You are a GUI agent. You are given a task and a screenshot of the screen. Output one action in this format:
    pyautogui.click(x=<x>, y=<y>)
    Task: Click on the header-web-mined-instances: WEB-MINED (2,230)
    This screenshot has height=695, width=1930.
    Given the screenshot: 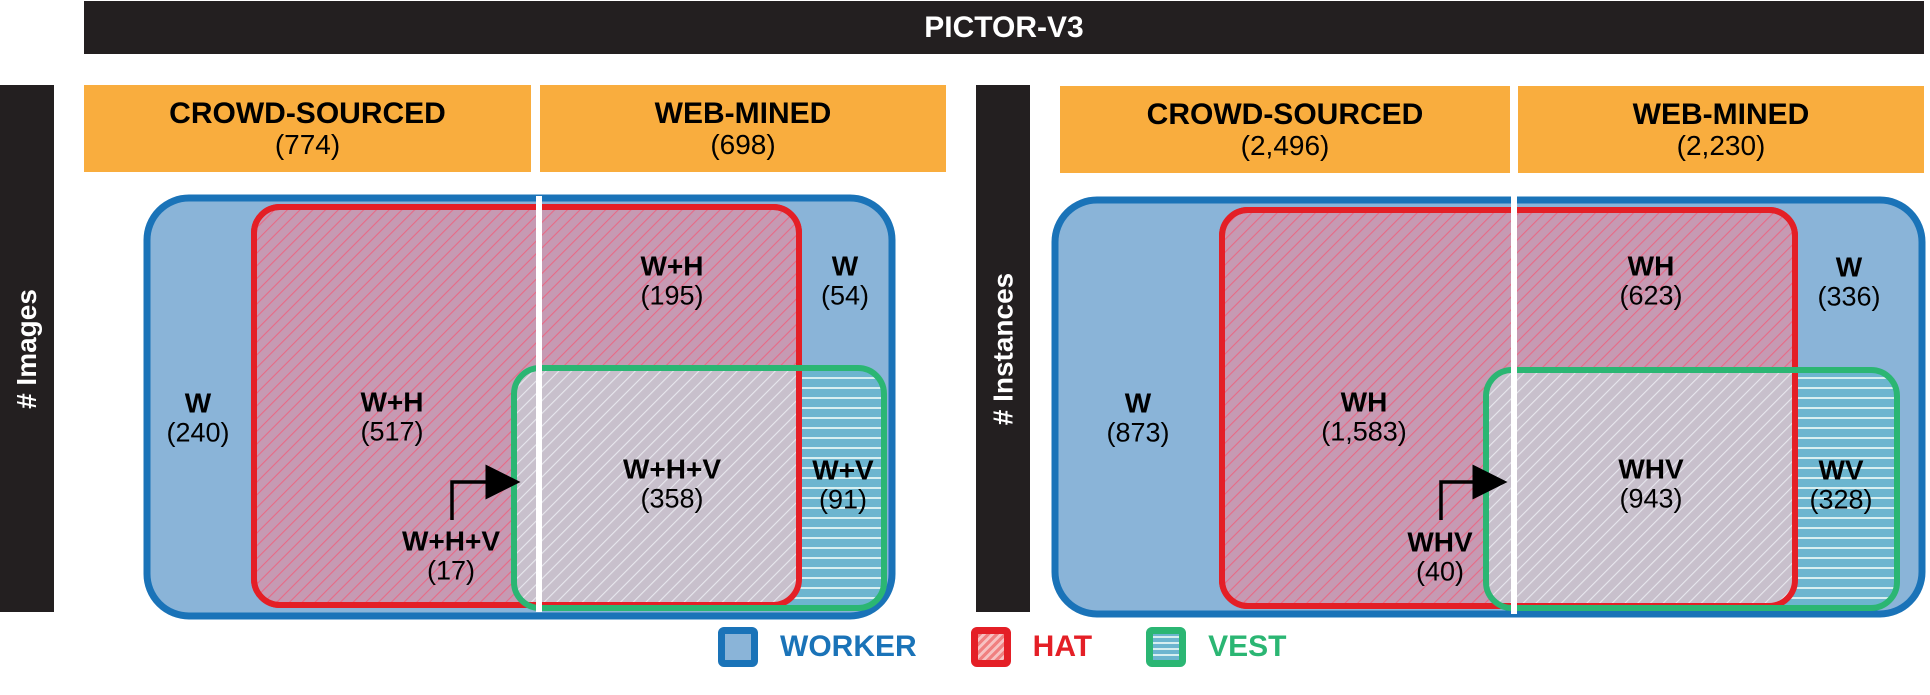 What is the action you would take?
    pyautogui.click(x=1721, y=129)
    